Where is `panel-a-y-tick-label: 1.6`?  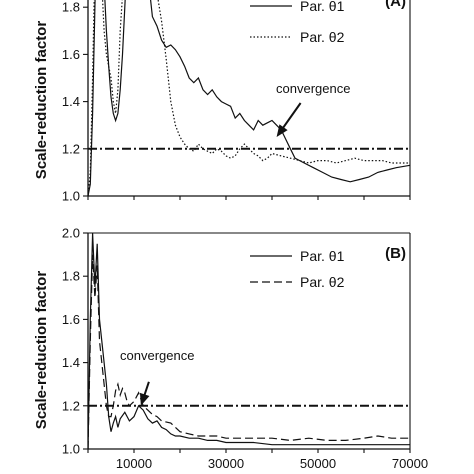 panel-a-y-tick-label: 1.6 is located at coordinates (71, 54).